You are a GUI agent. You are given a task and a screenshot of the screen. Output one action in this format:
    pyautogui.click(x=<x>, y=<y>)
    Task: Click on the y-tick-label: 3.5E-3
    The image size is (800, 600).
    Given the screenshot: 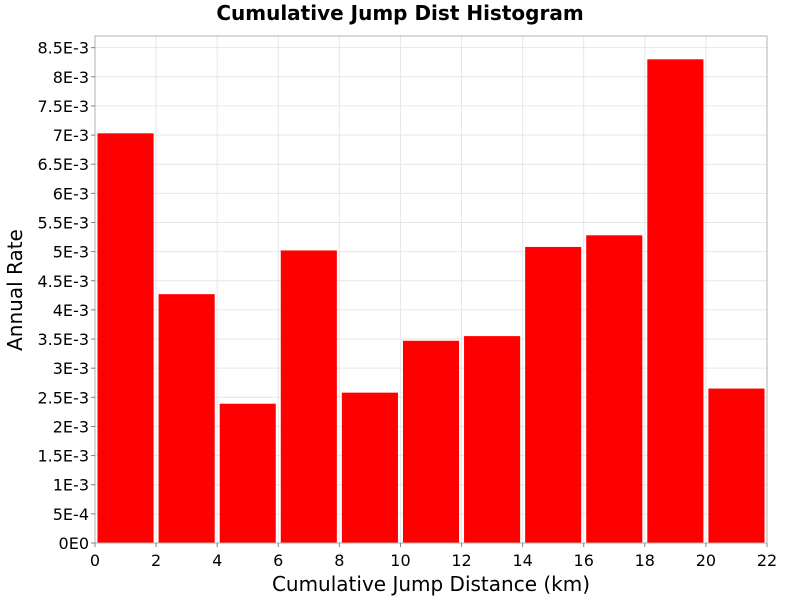 What is the action you would take?
    pyautogui.click(x=63, y=339)
    